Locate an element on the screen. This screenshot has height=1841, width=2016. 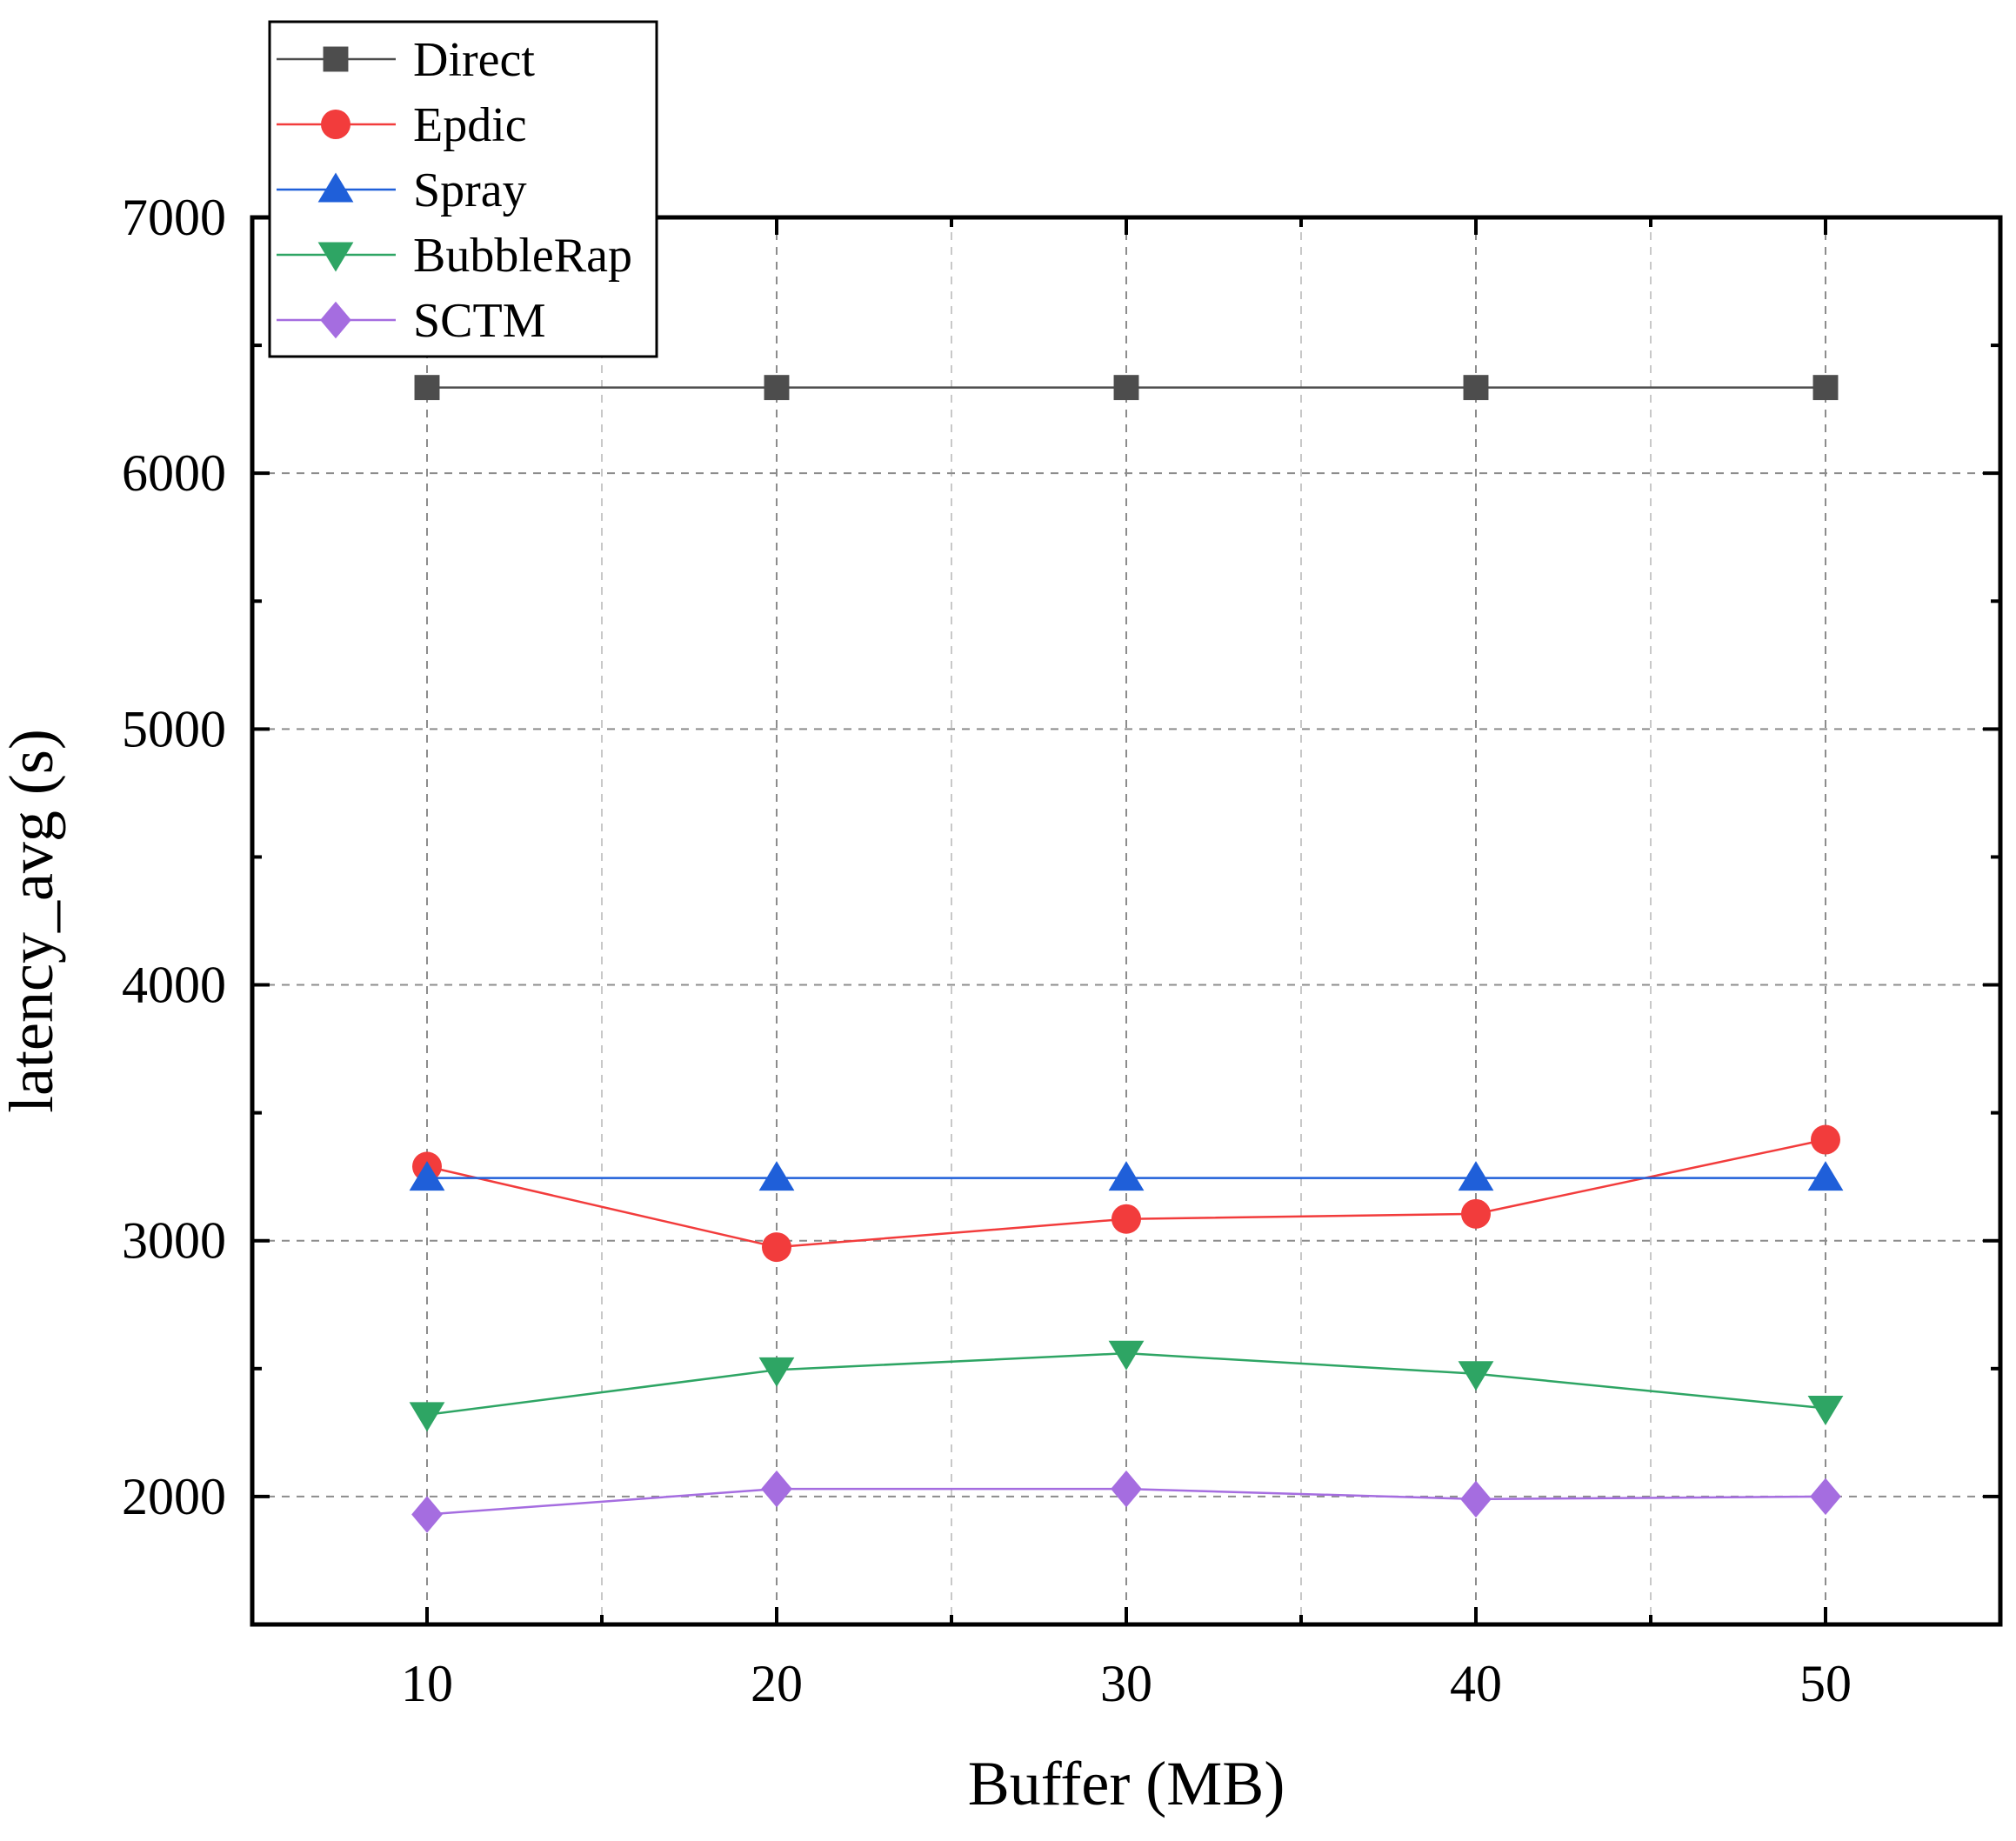
series-spray is located at coordinates (1126, 1176).